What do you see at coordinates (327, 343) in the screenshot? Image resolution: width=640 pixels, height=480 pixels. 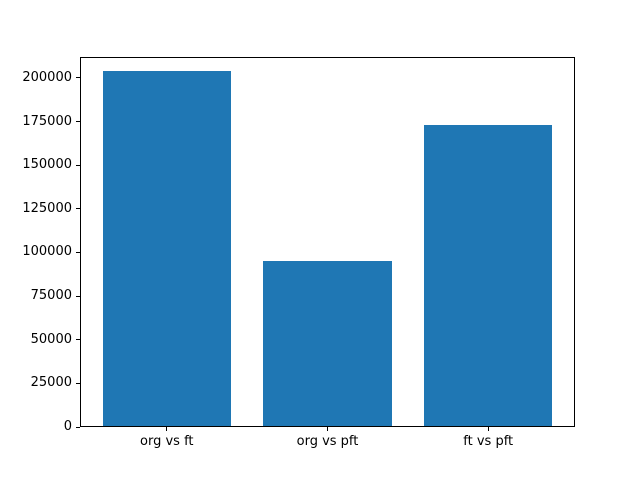 I see `bar-org-vs-pft` at bounding box center [327, 343].